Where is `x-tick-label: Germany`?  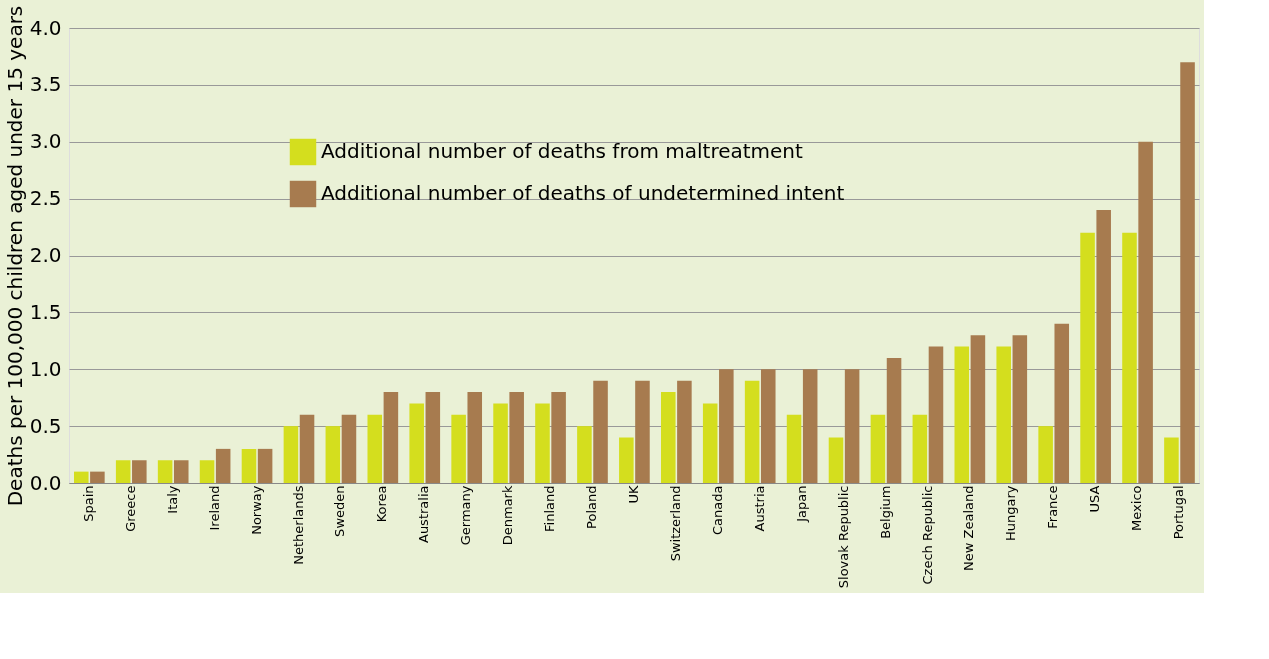 x-tick-label: Germany is located at coordinates (466, 515).